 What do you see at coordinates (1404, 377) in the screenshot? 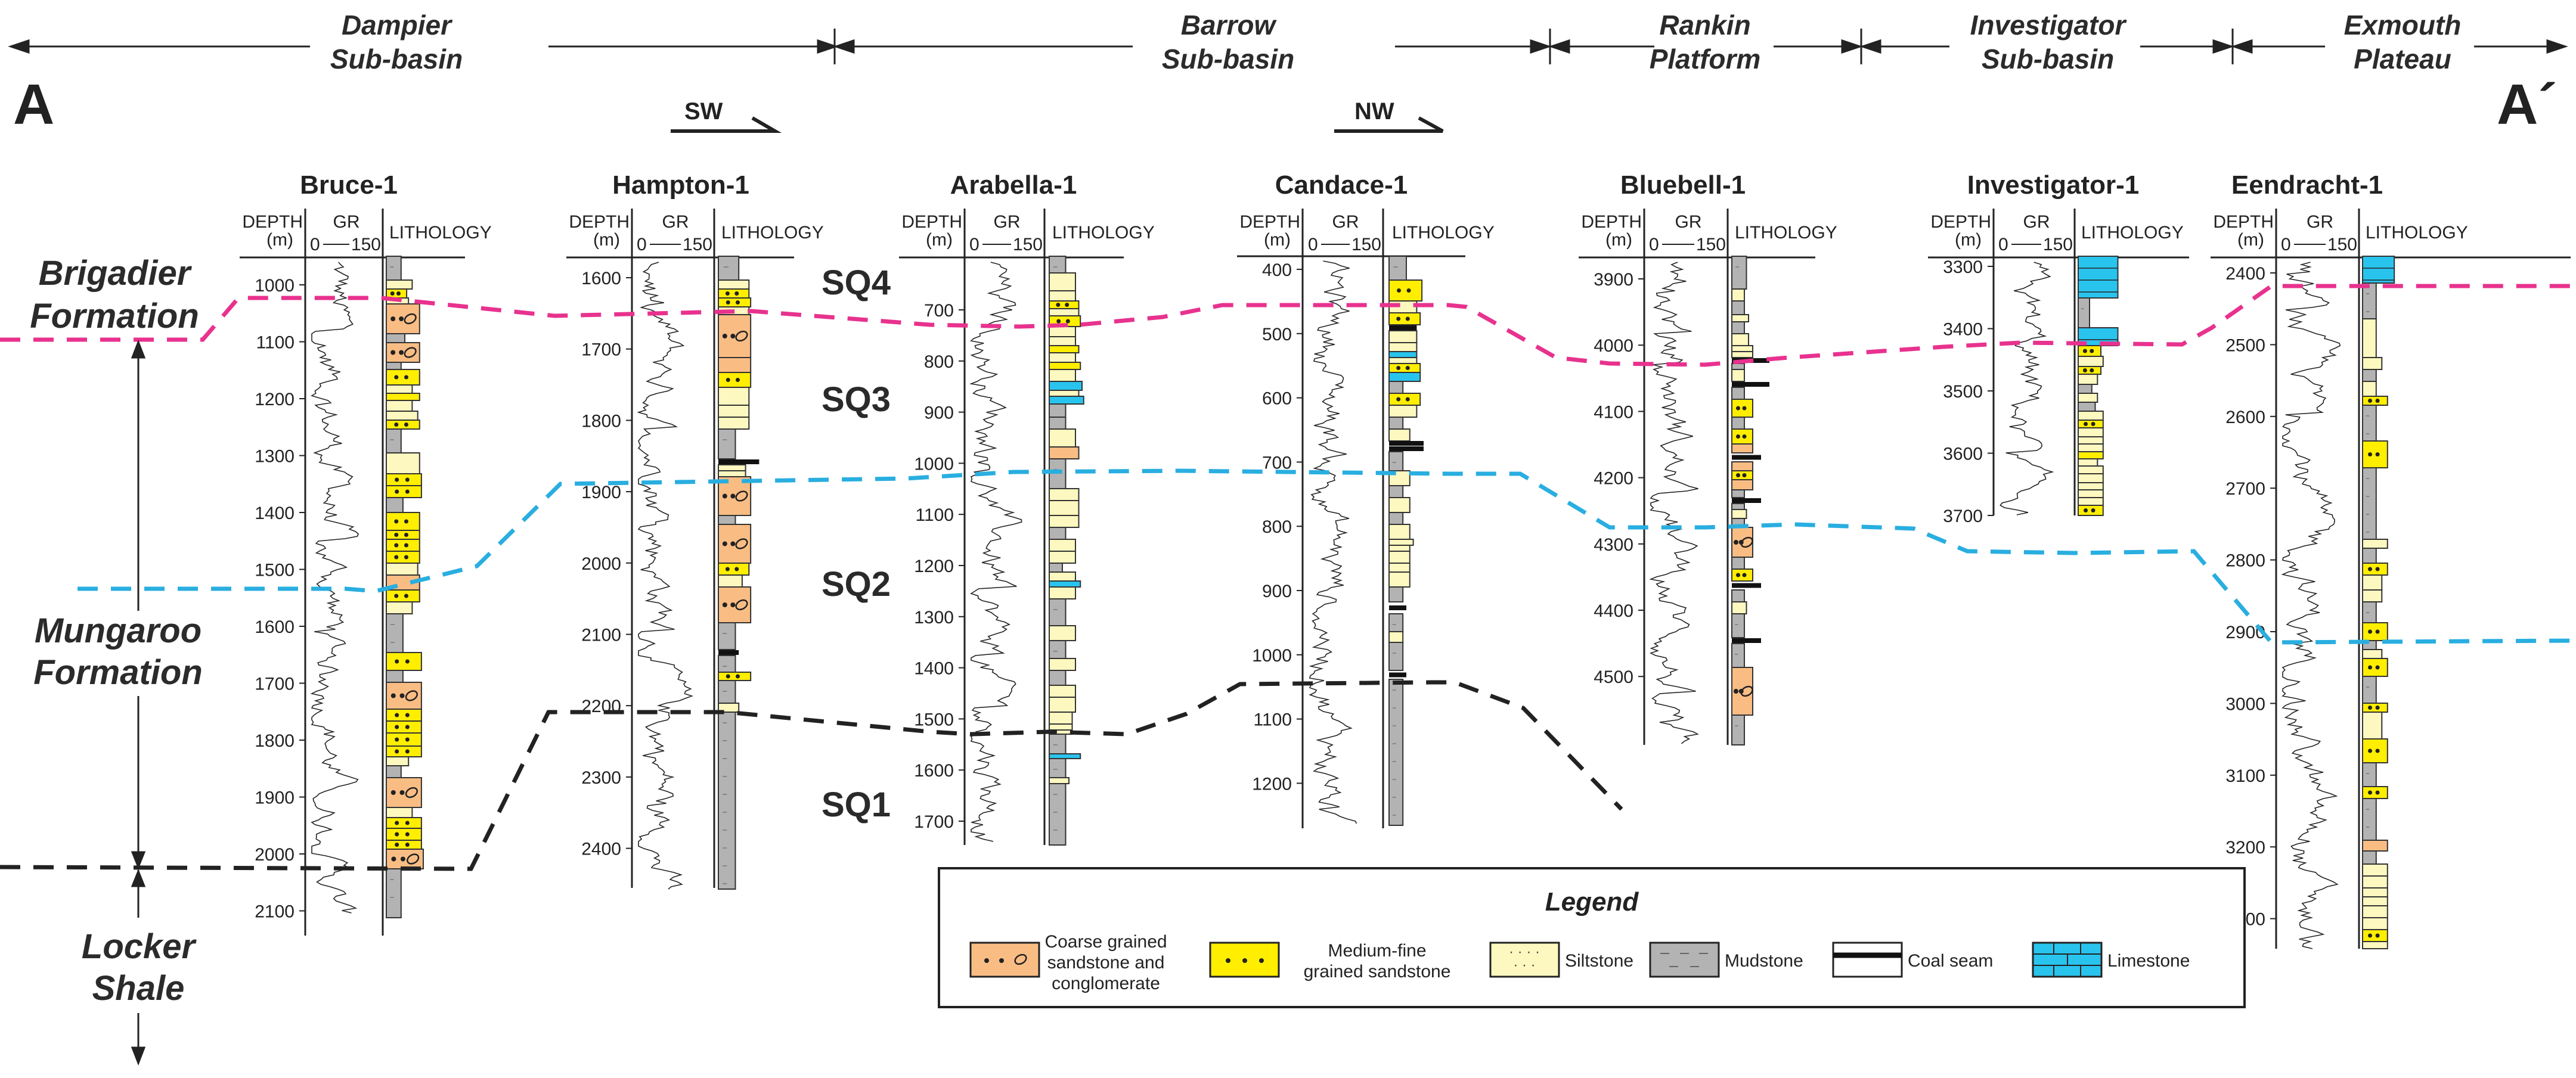
I see `bed-lime` at bounding box center [1404, 377].